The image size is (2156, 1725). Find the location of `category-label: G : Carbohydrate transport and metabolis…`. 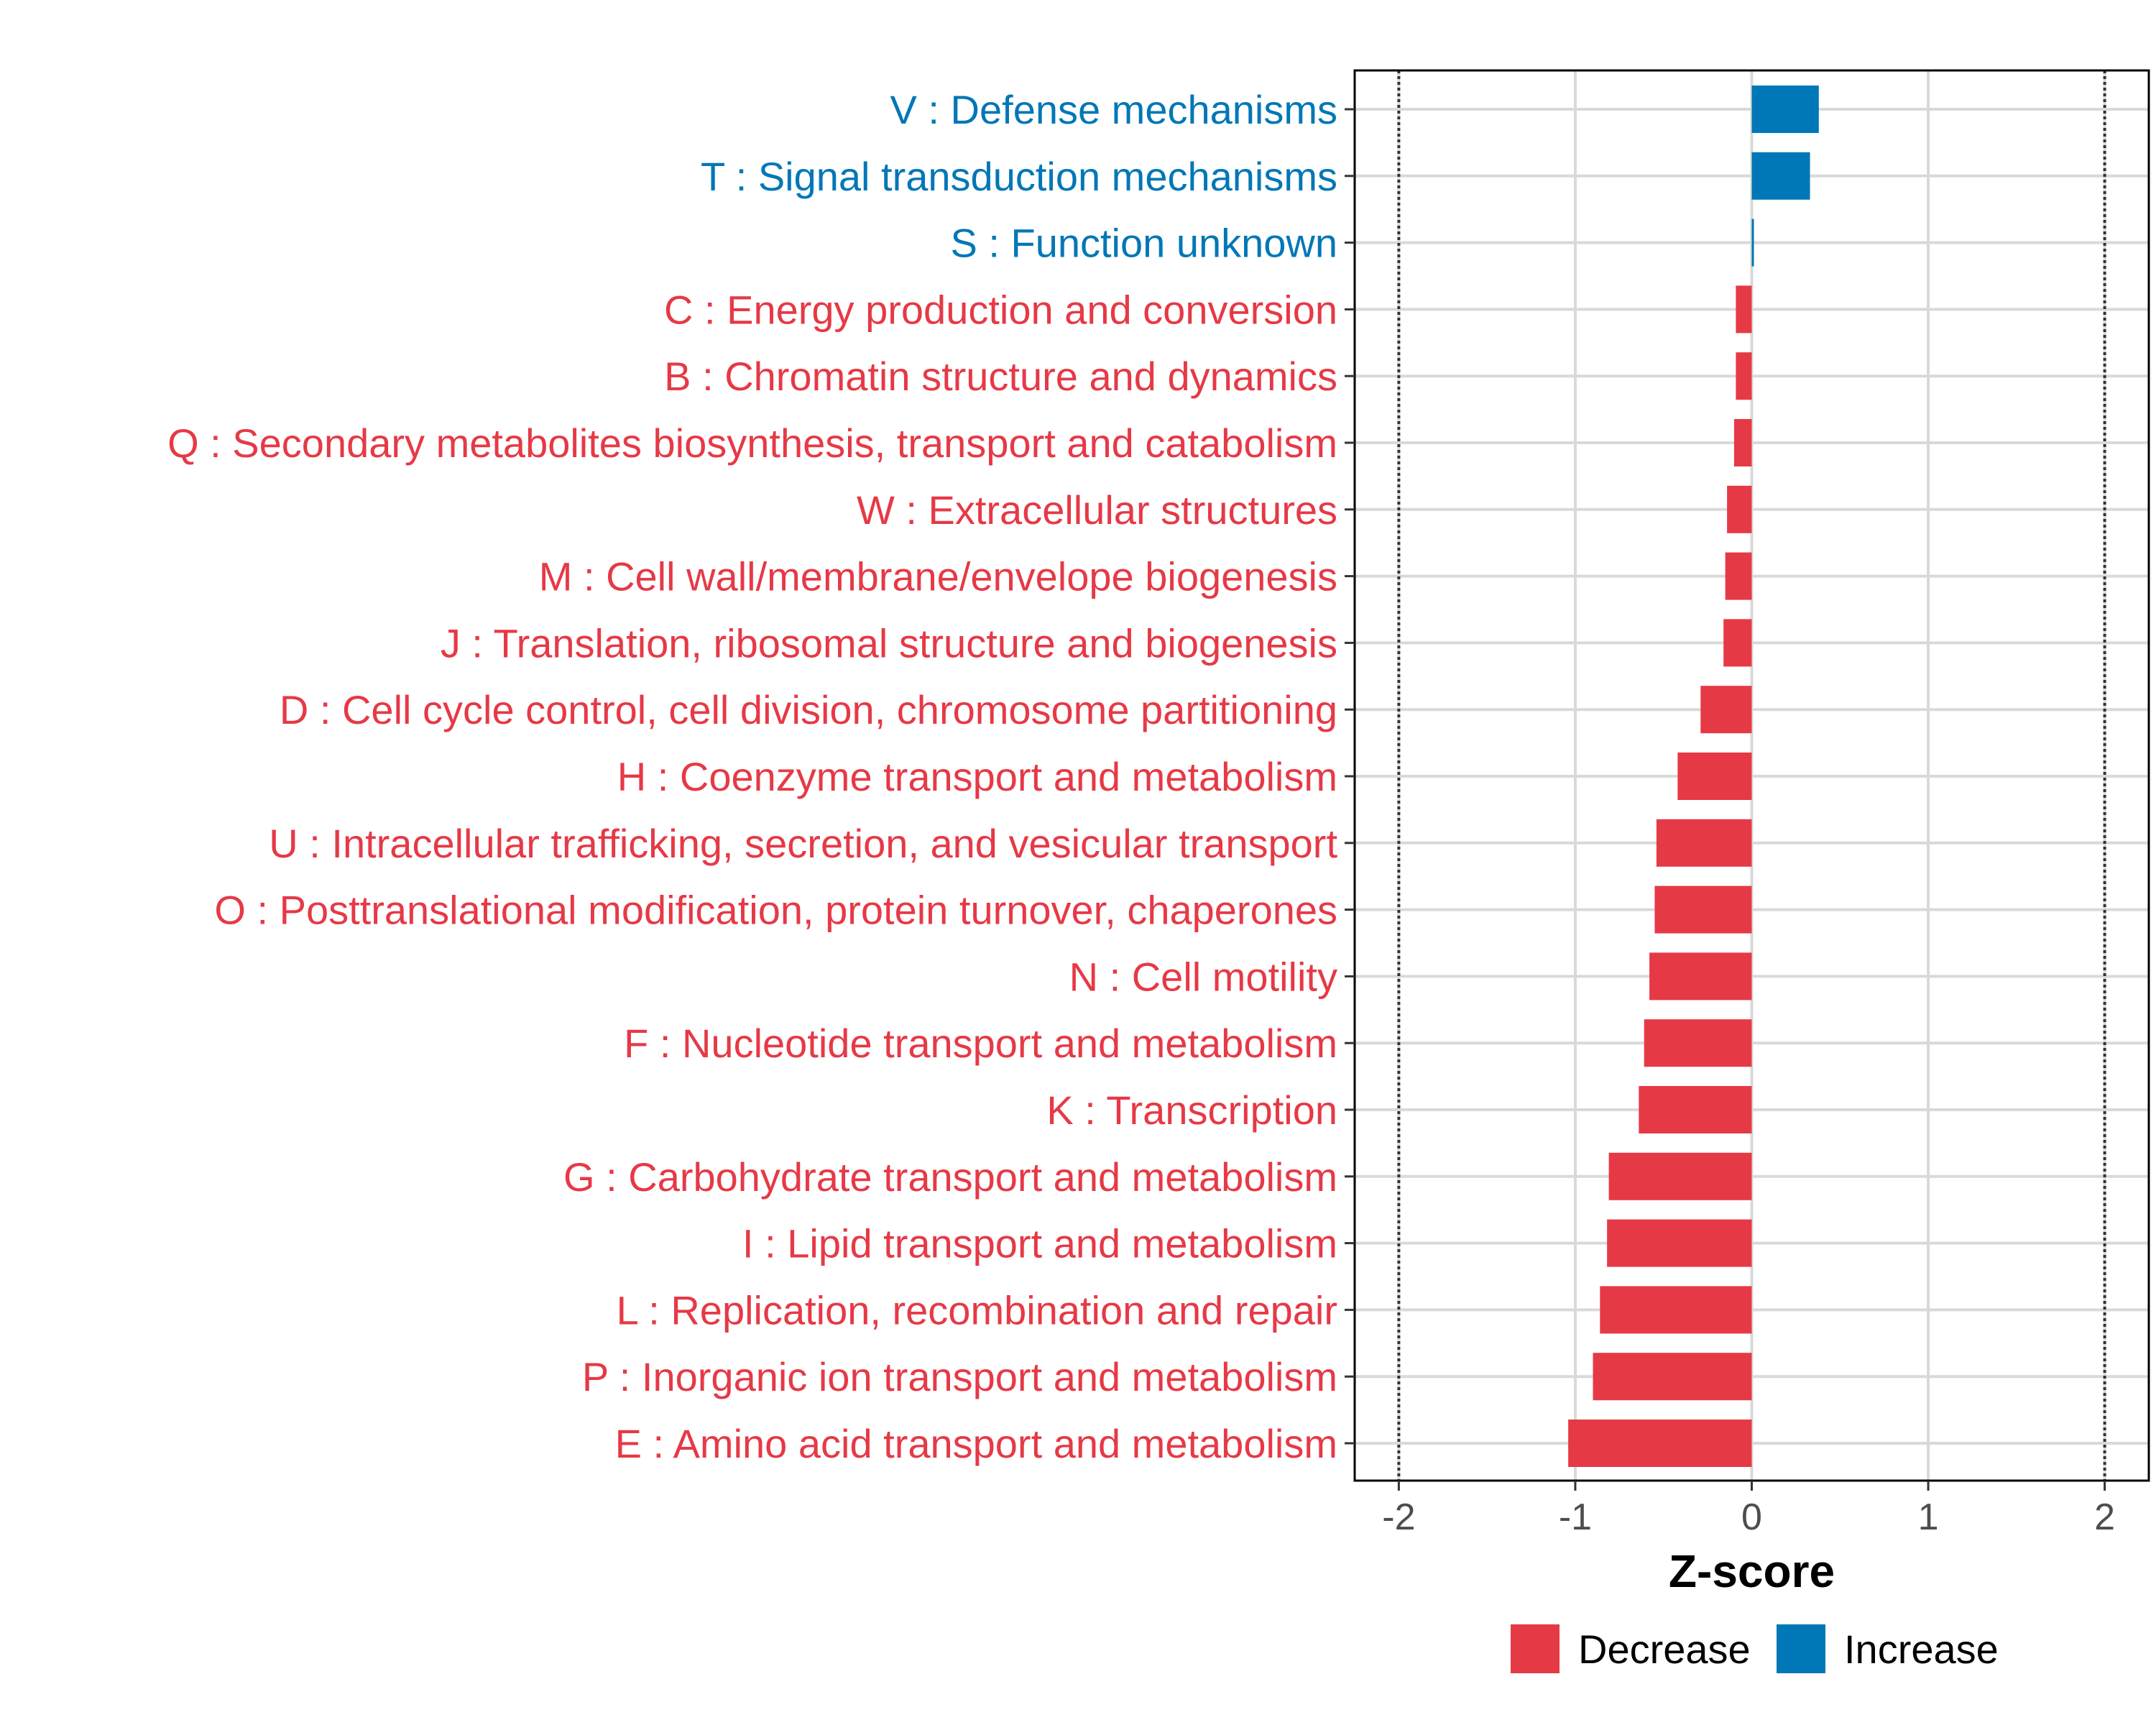

category-label: G : Carbohydrate transport and metabolis… is located at coordinates (950, 1177).